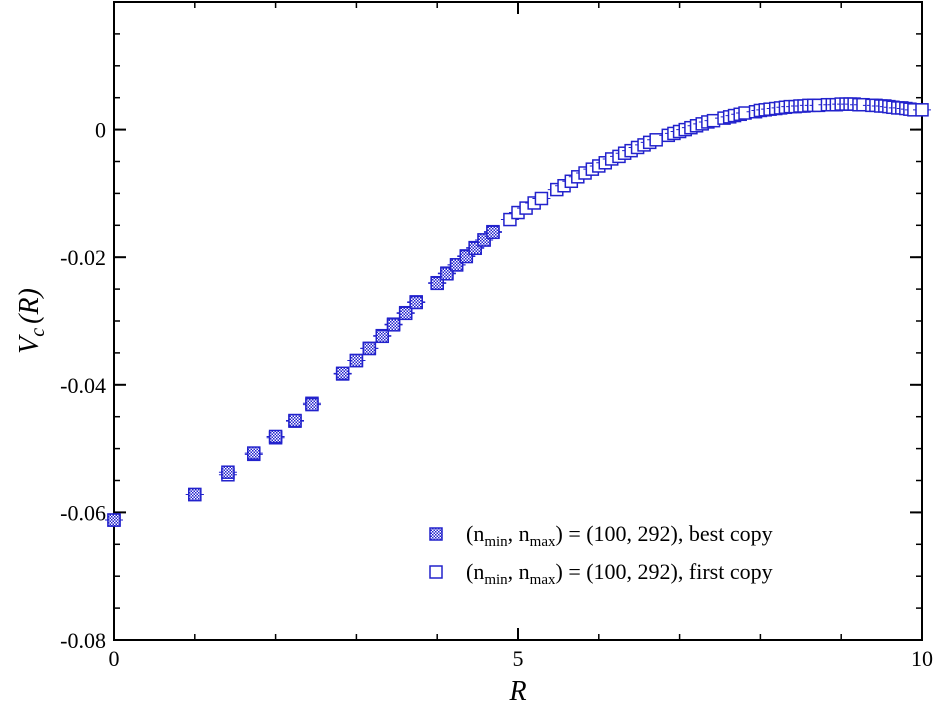 The image size is (938, 704). I want to click on y-tick-label: -0.02, so click(83, 257).